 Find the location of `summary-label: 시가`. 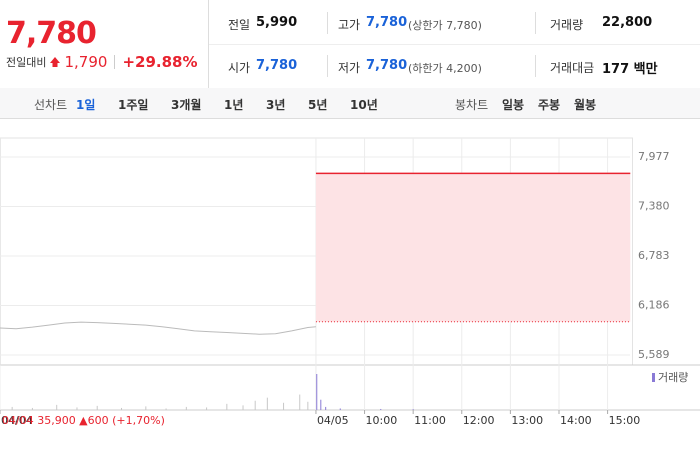

summary-label: 시가 is located at coordinates (239, 68).